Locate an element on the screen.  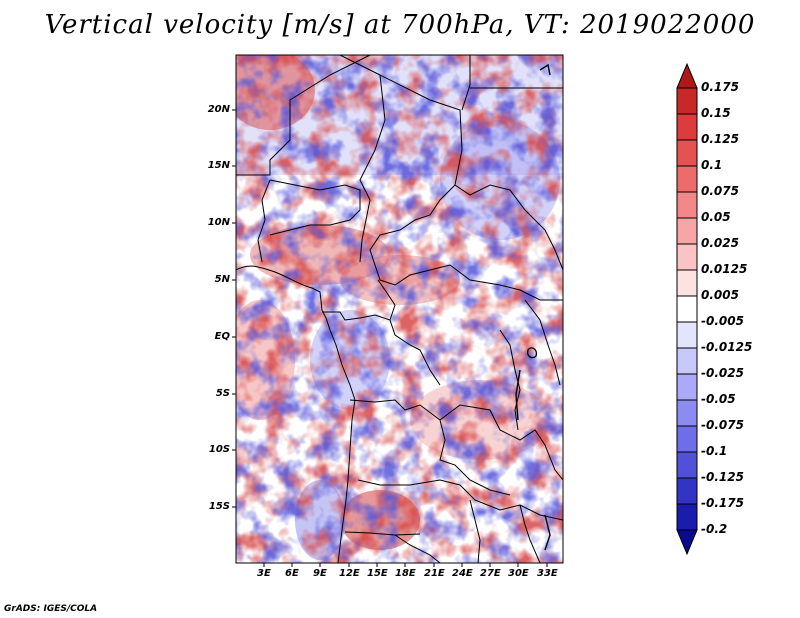
lat-label: 15S is located at coordinates (219, 506).